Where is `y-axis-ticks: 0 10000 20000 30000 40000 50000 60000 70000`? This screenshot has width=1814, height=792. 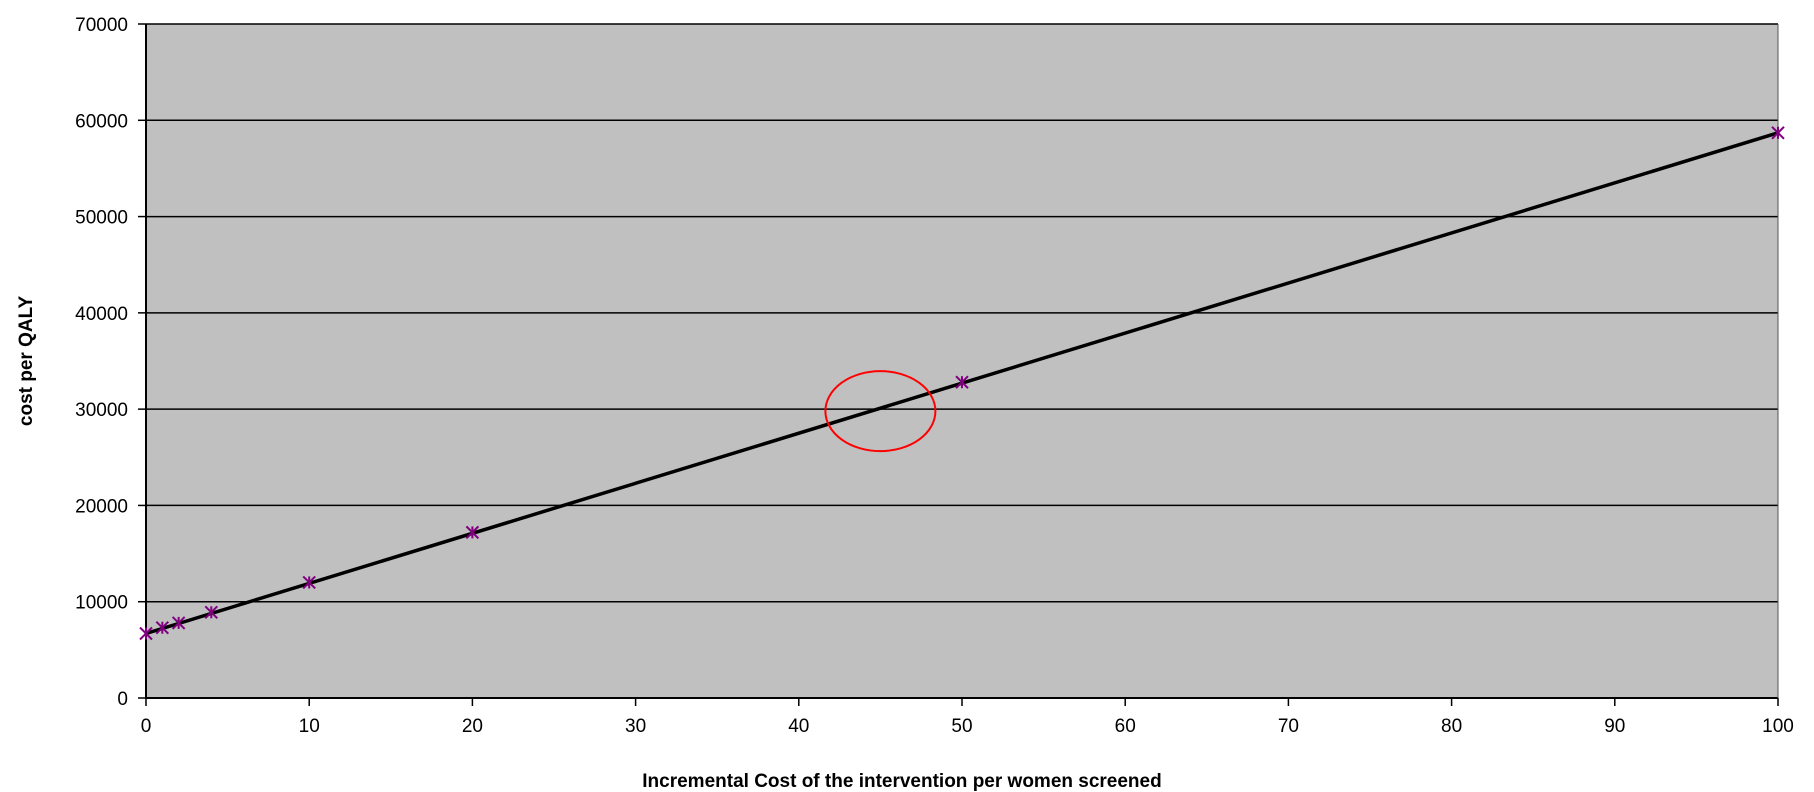
y-axis-ticks: 0 10000 20000 30000 40000 50000 60000 70000 is located at coordinates (110, 362).